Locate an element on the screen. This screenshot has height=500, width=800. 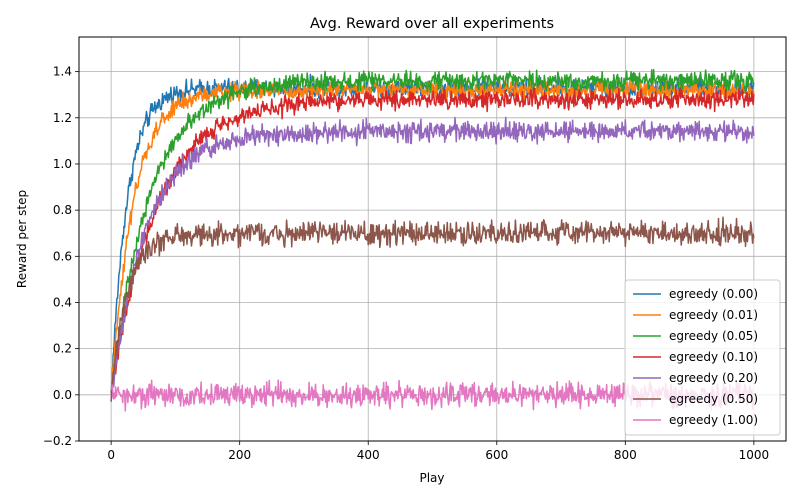
x-axis-label: Play is located at coordinates (431, 478).